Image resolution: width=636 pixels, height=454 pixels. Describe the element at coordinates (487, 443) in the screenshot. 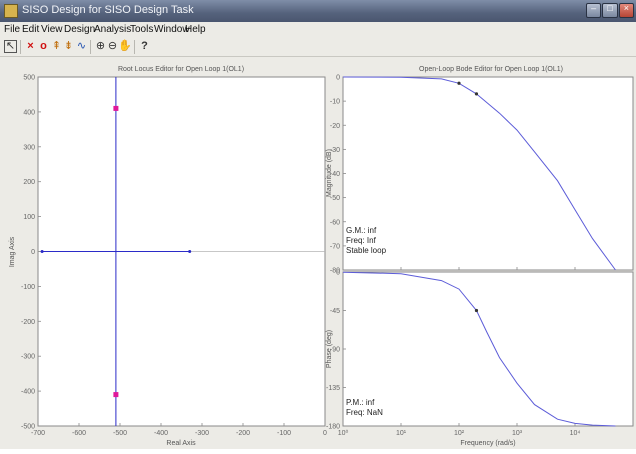

I see `bode-xlabel: Frequency (rad/s)` at that location.